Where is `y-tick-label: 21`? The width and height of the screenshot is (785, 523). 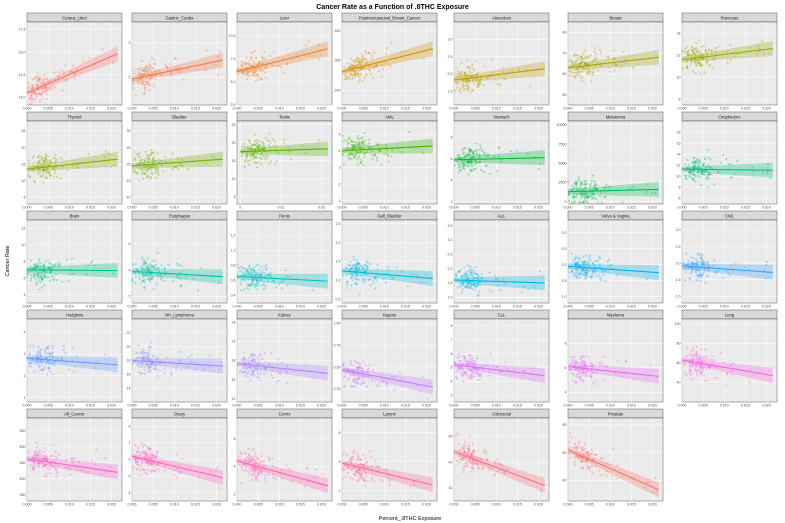
y-tick-label: 21 is located at coordinates (234, 342).